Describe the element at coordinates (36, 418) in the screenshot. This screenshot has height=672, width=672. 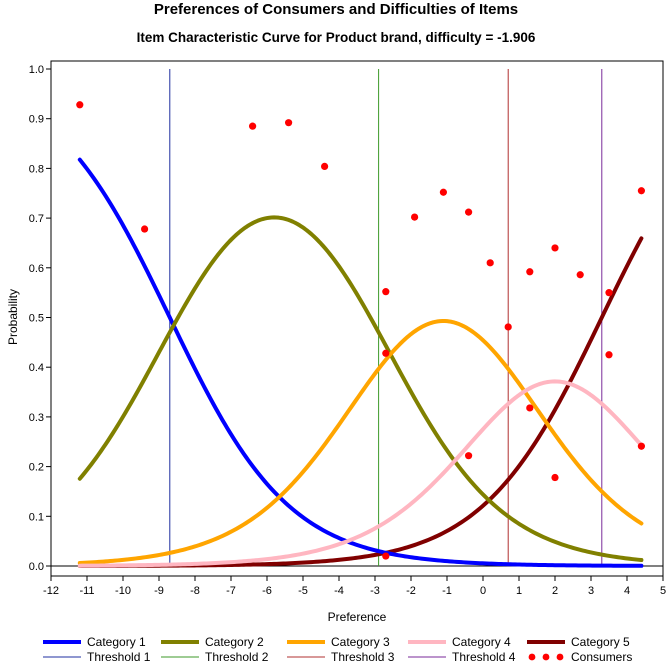
I see `y-tick-label: 0.3` at that location.